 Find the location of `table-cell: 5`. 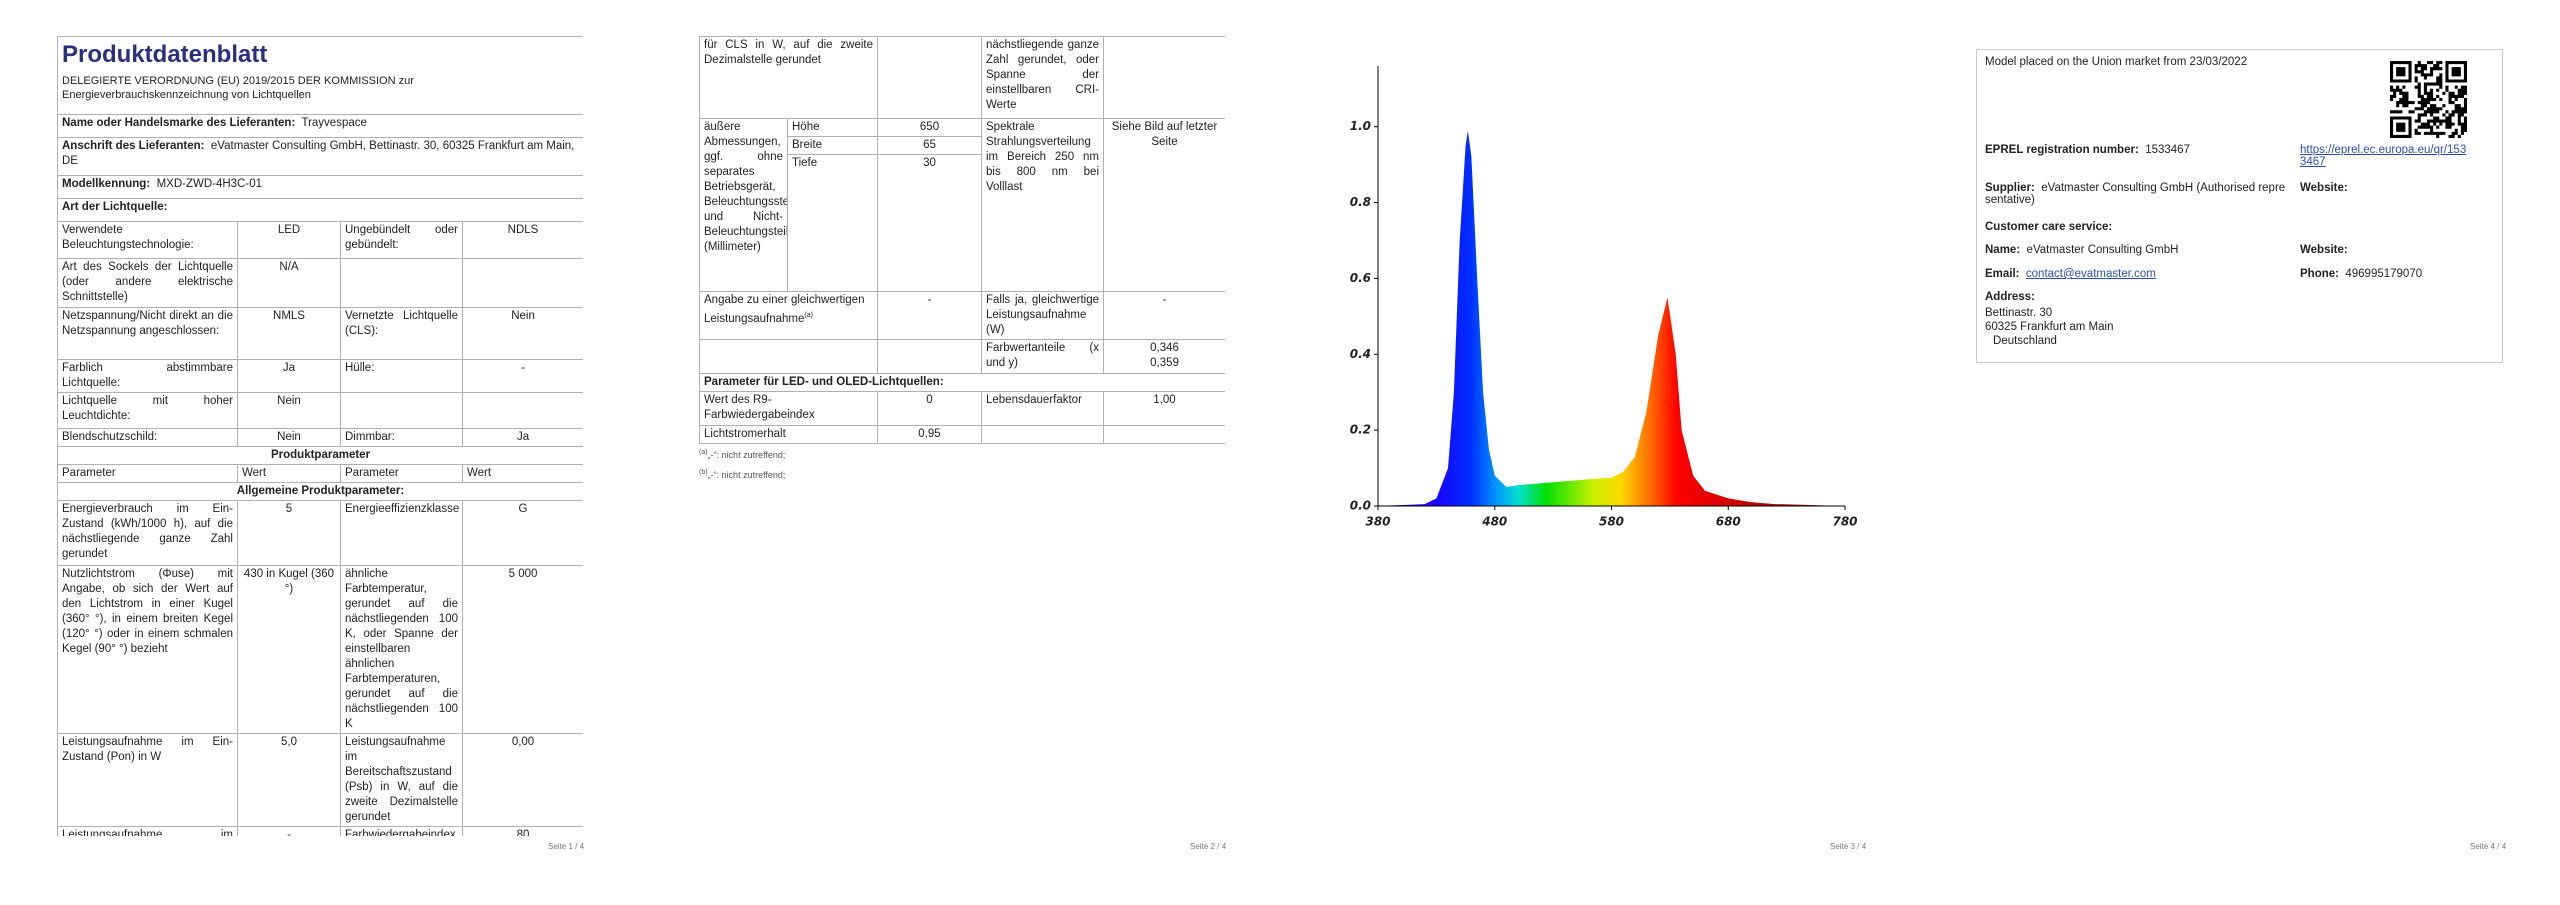

table-cell: 5 is located at coordinates (289, 533).